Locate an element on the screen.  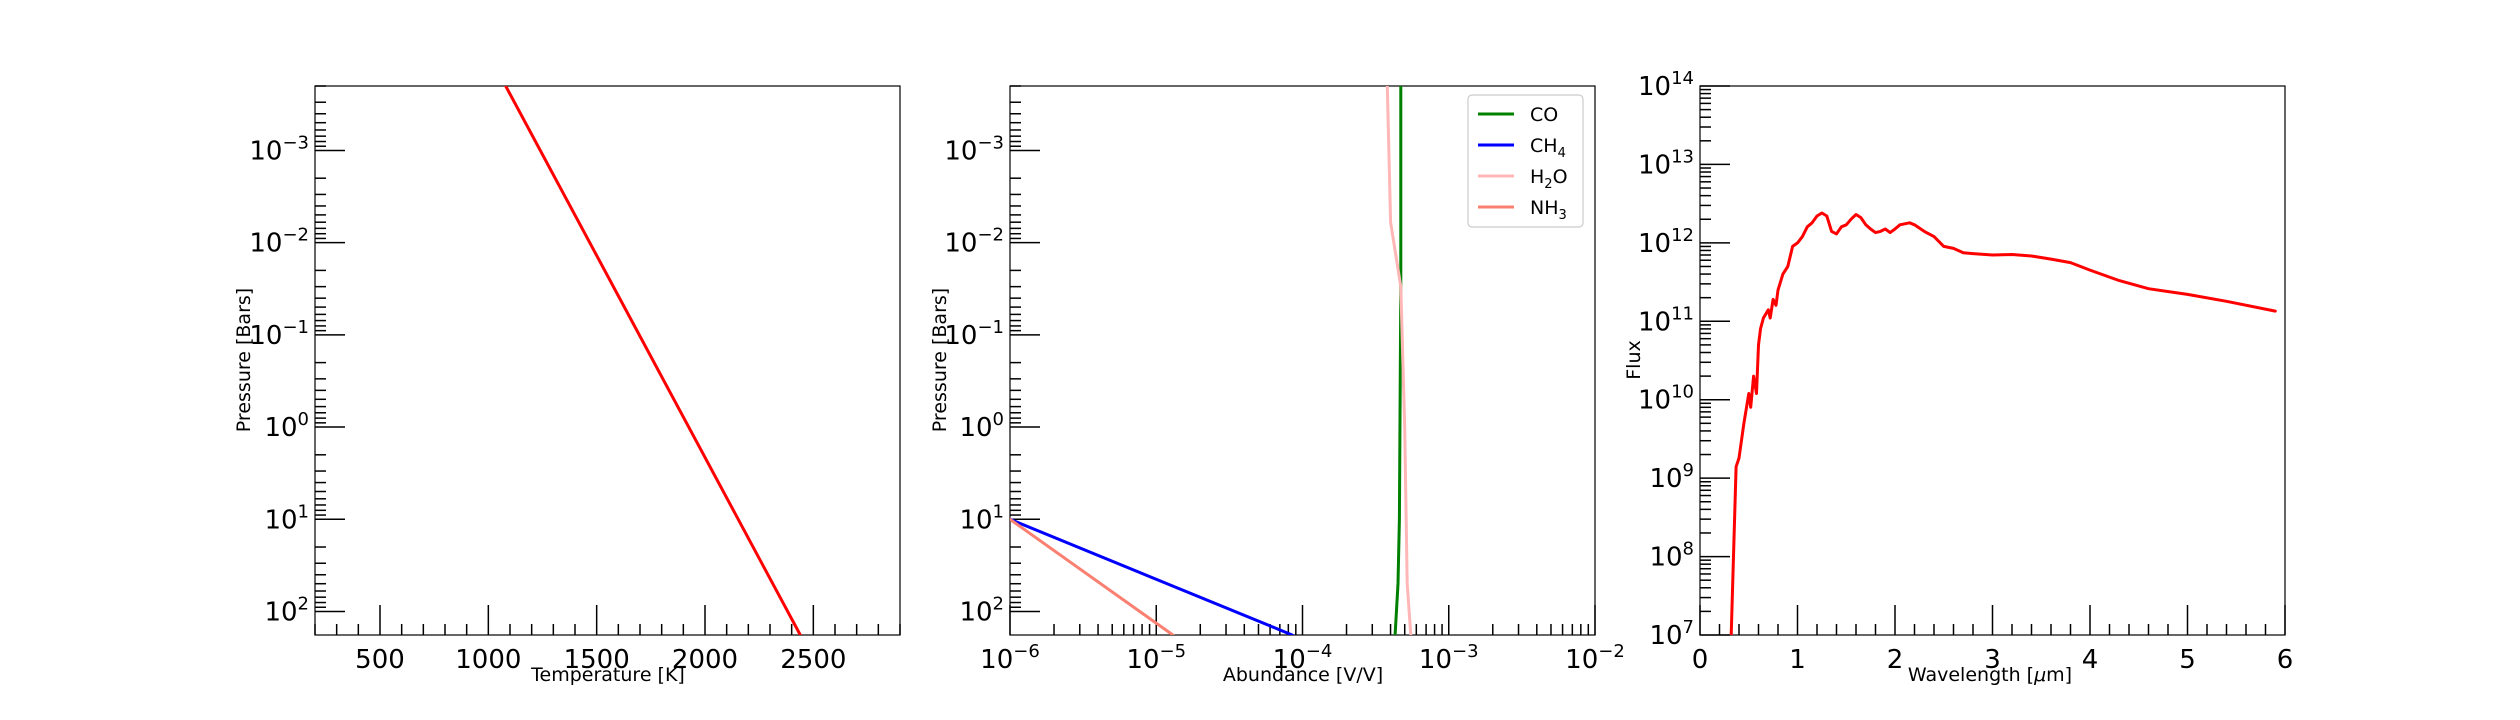
legend-entry-co: CO is located at coordinates (1518, 115).